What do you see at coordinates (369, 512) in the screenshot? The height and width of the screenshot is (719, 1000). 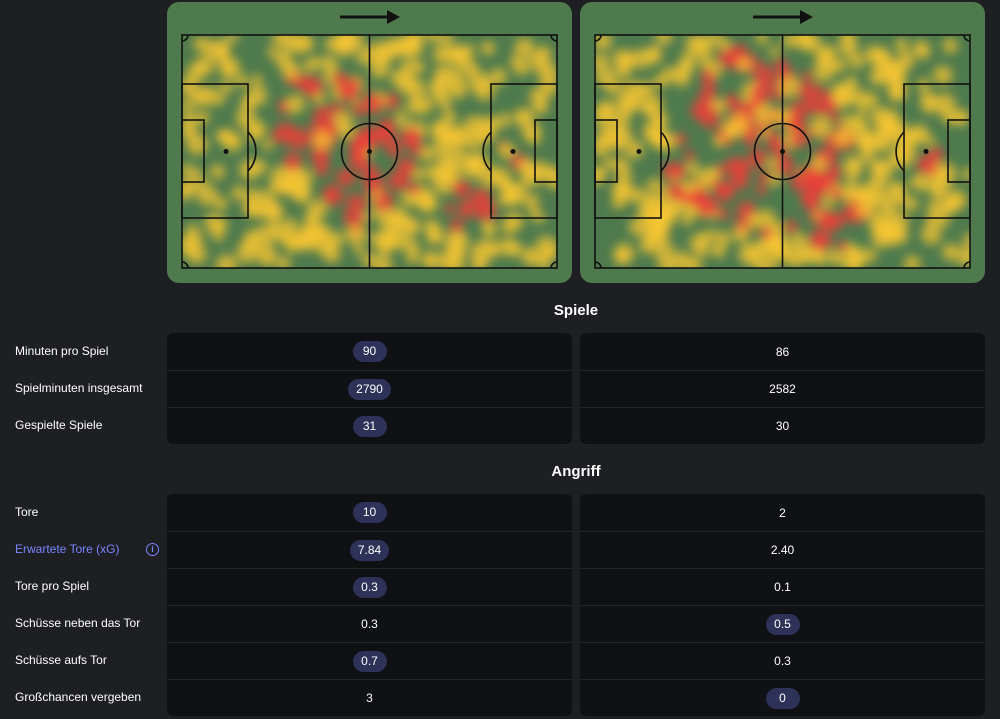 I see `stat-value-left: 10` at bounding box center [369, 512].